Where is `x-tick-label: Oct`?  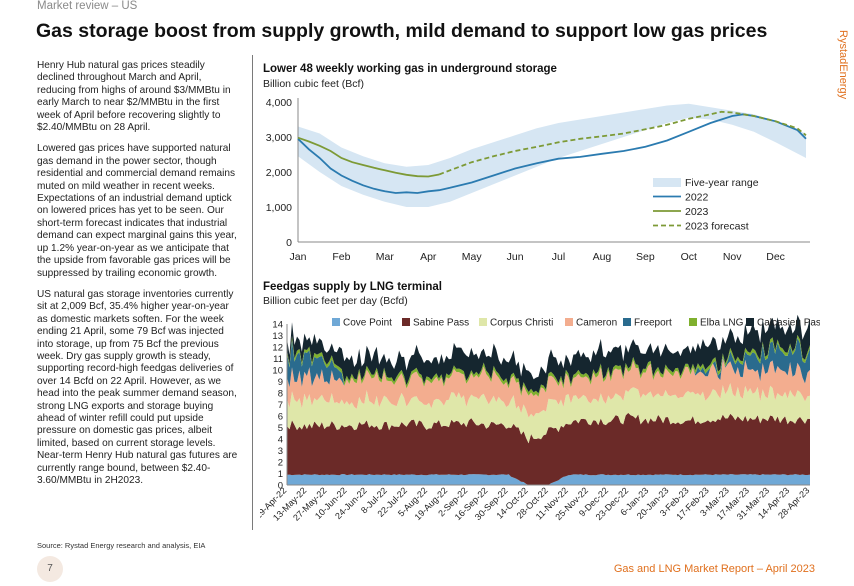
x-tick-label: Oct is located at coordinates (689, 257).